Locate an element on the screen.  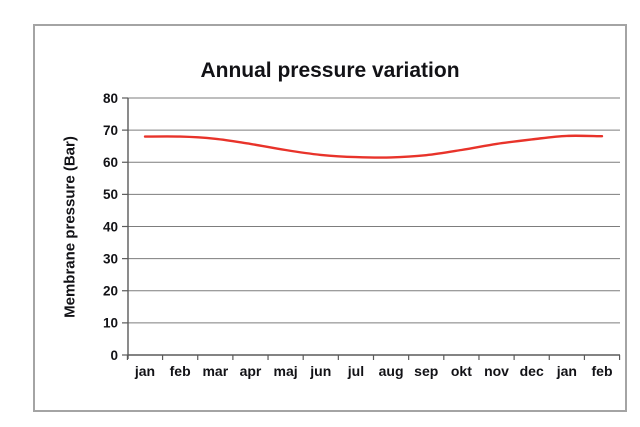
x-tick-label: maj is located at coordinates (286, 371).